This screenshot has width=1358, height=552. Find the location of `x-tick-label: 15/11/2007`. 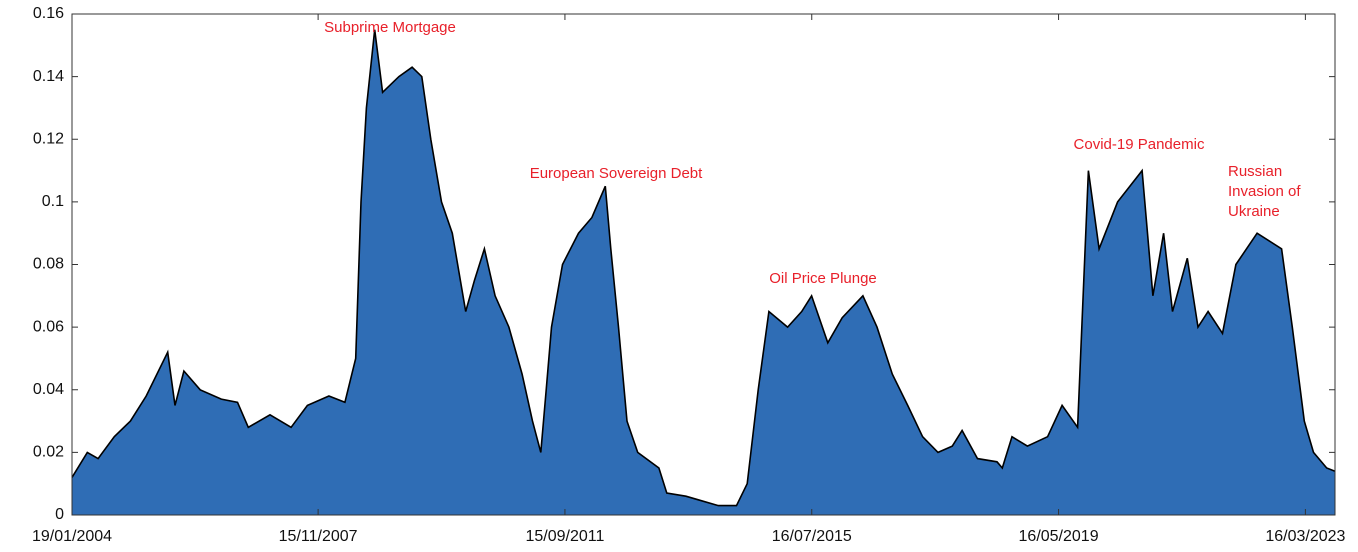

x-tick-label: 15/11/2007 is located at coordinates (318, 536).